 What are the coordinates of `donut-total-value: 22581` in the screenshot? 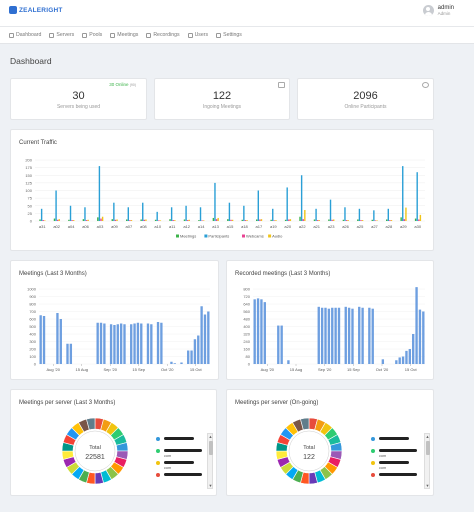 It's located at (95, 457).